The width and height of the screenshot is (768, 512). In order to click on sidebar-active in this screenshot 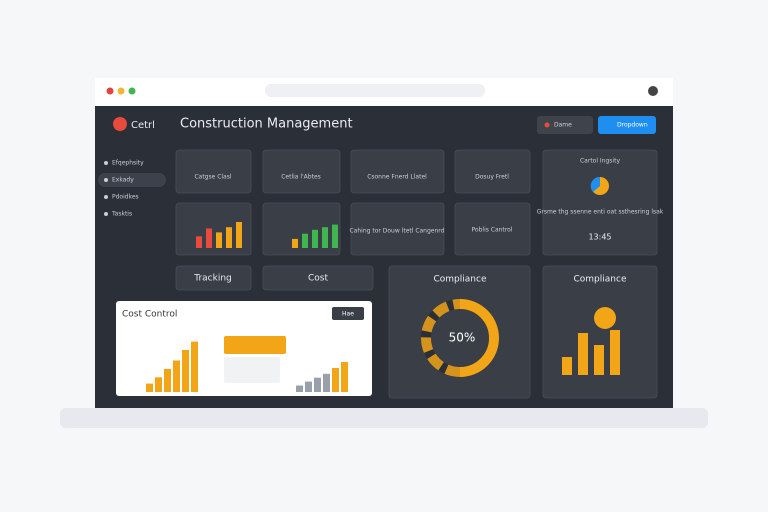, I will do `click(132, 180)`.